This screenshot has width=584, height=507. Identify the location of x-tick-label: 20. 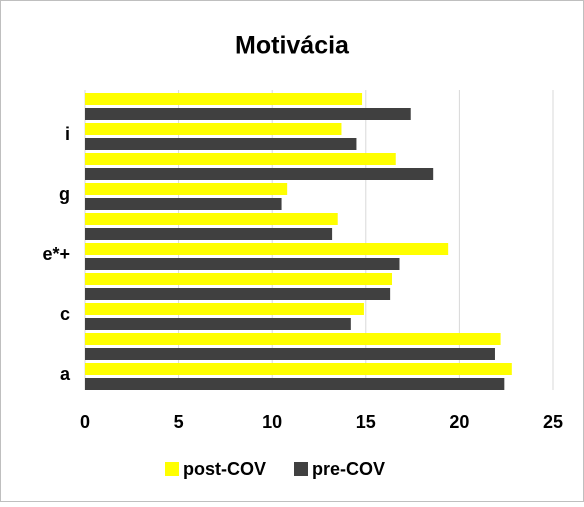
(459, 422).